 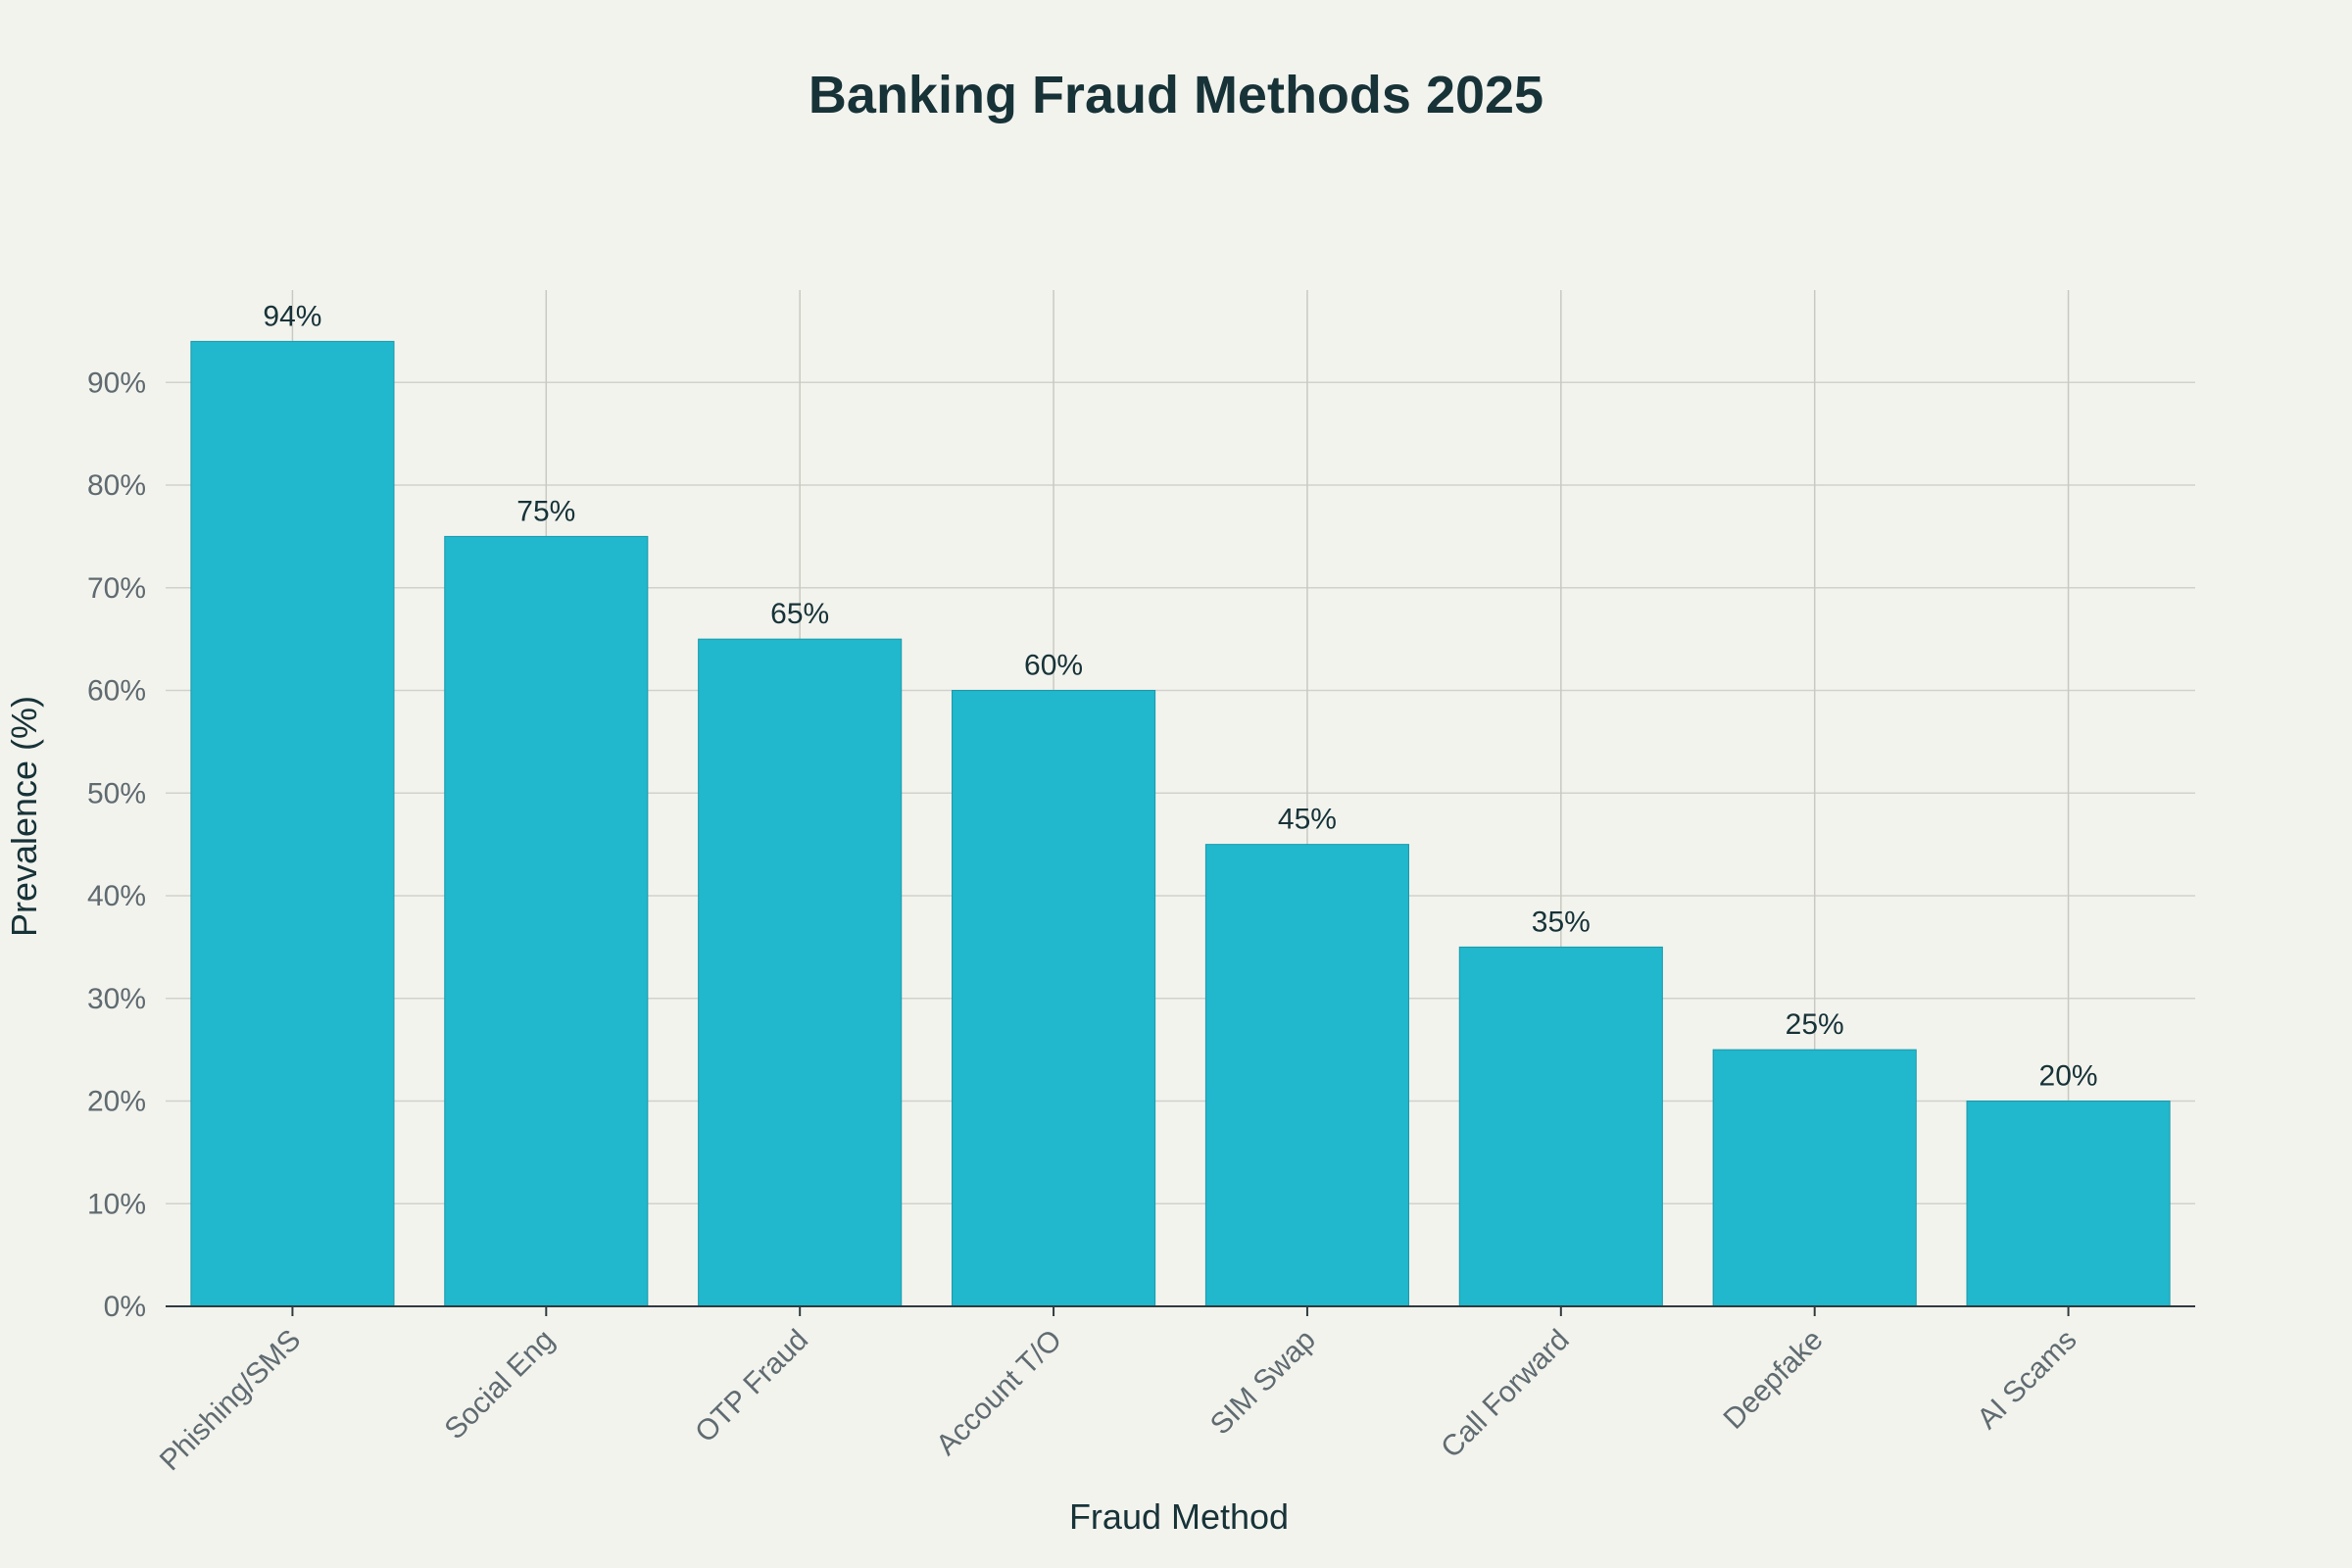 What do you see at coordinates (116, 1204) in the screenshot?
I see `y-tick-label: 10%` at bounding box center [116, 1204].